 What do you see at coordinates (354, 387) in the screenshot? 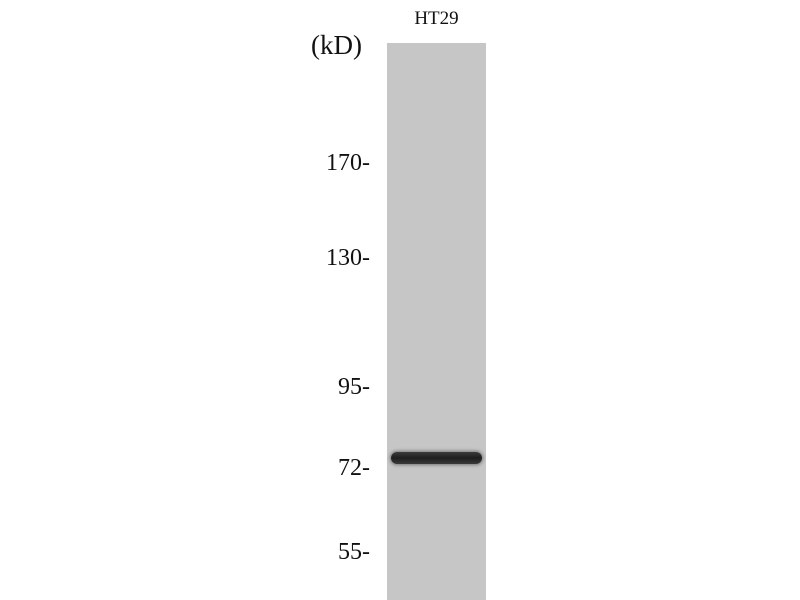
I see `marker-95: 95-` at bounding box center [354, 387].